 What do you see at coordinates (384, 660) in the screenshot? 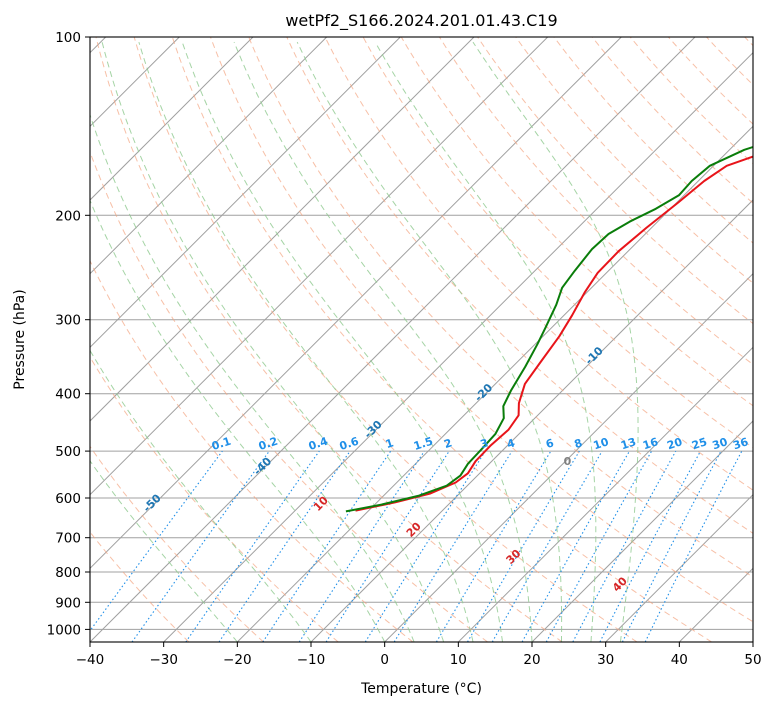
I see `x-tick-label: 0` at bounding box center [384, 660].